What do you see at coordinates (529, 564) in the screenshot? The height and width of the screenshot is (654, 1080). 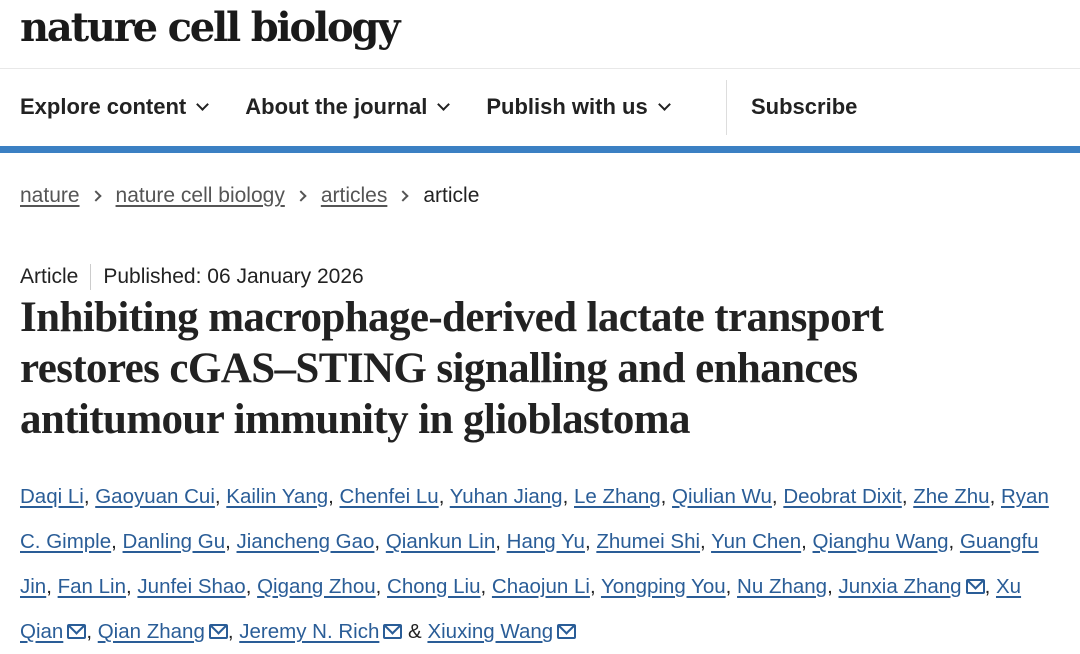 I see `author-link: Guangfu Jin` at bounding box center [529, 564].